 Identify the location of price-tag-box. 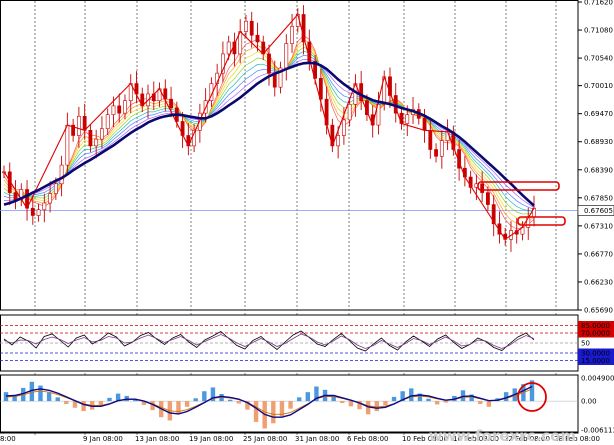
(595, 210).